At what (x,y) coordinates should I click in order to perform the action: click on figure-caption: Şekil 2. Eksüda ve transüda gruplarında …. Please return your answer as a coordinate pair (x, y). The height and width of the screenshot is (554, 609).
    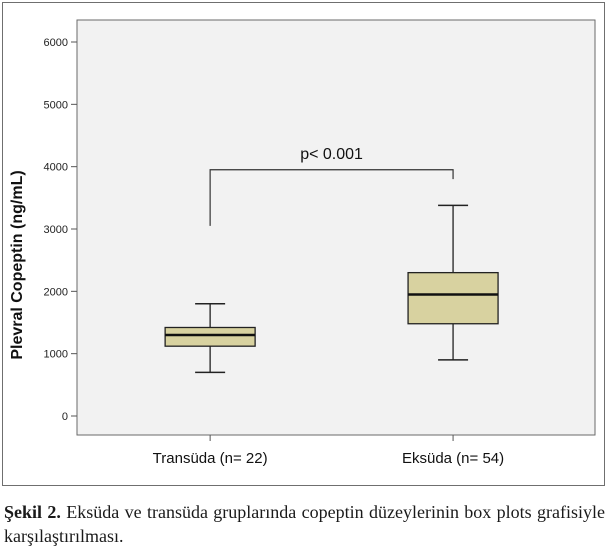
    Looking at the image, I should click on (304, 524).